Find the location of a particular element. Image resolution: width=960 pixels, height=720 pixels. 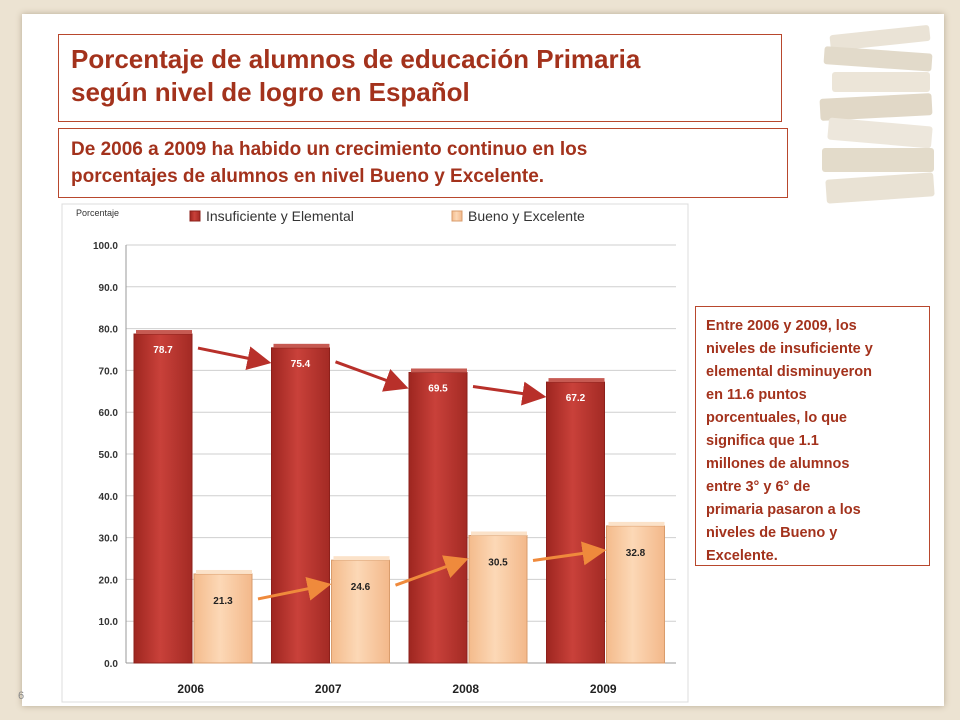

x-tick-label: 2009 is located at coordinates (603, 689).